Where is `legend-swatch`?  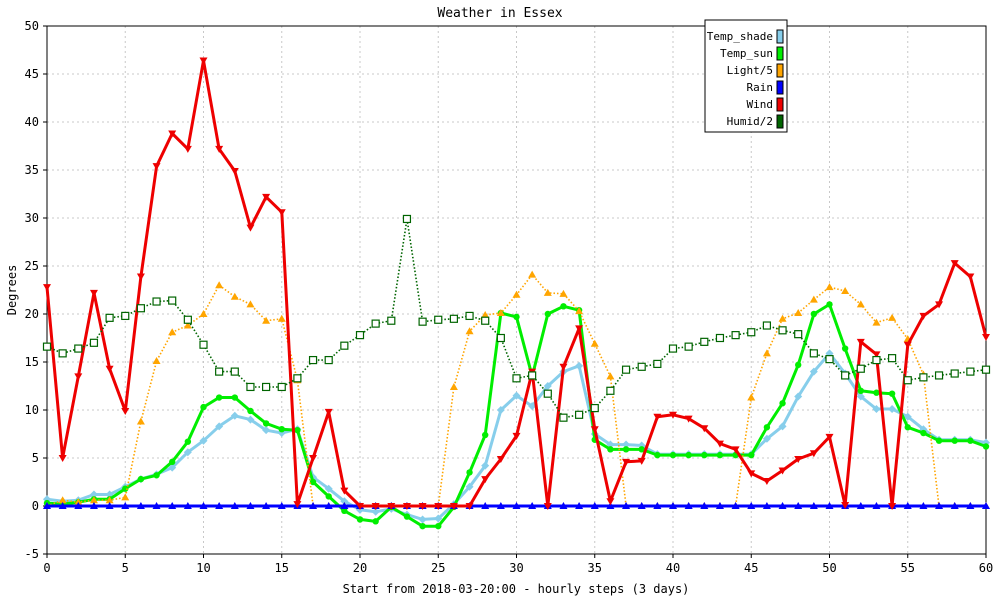 legend-swatch is located at coordinates (780, 121).